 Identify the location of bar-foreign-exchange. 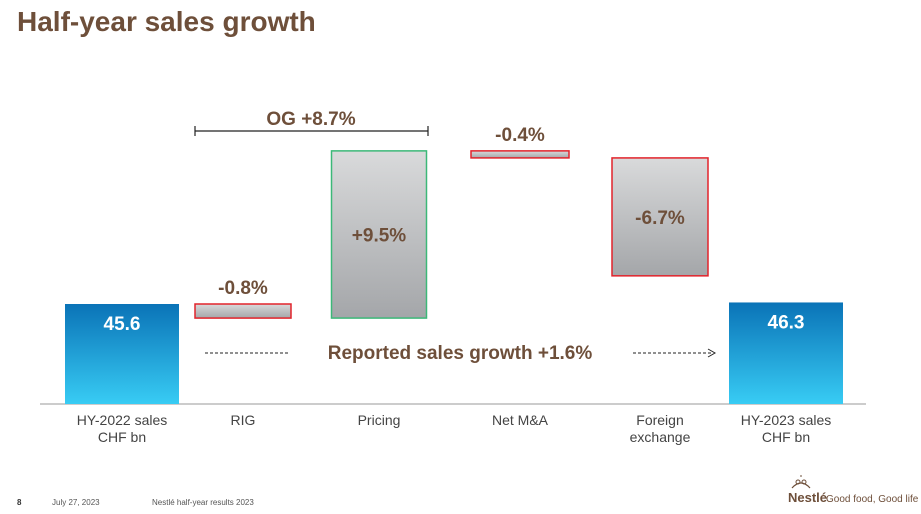
(660, 217).